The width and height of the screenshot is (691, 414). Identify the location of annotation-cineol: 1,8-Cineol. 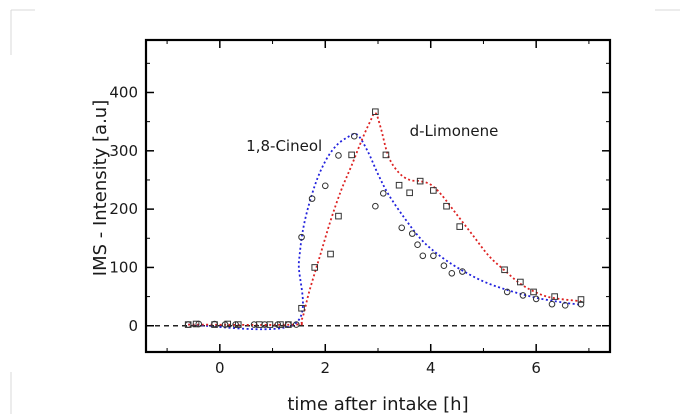
(284, 146).